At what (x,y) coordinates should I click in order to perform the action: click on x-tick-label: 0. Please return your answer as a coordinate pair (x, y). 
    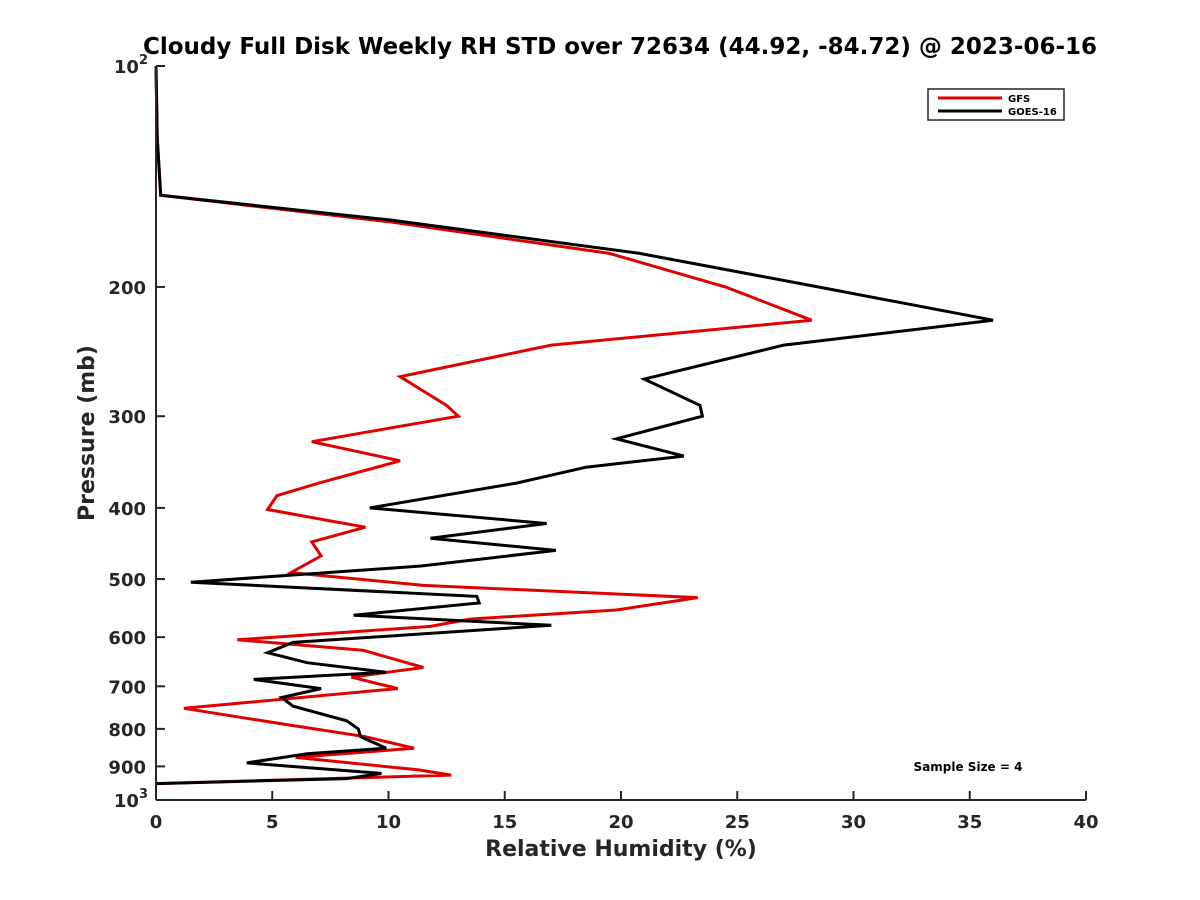
    Looking at the image, I should click on (156, 822).